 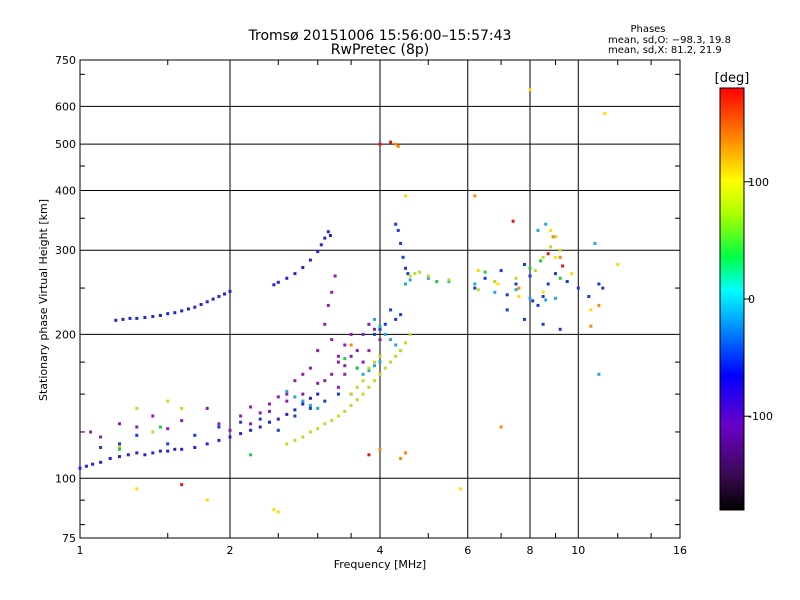 I want to click on colorbar-unit-label: [deg], so click(x=732, y=78).